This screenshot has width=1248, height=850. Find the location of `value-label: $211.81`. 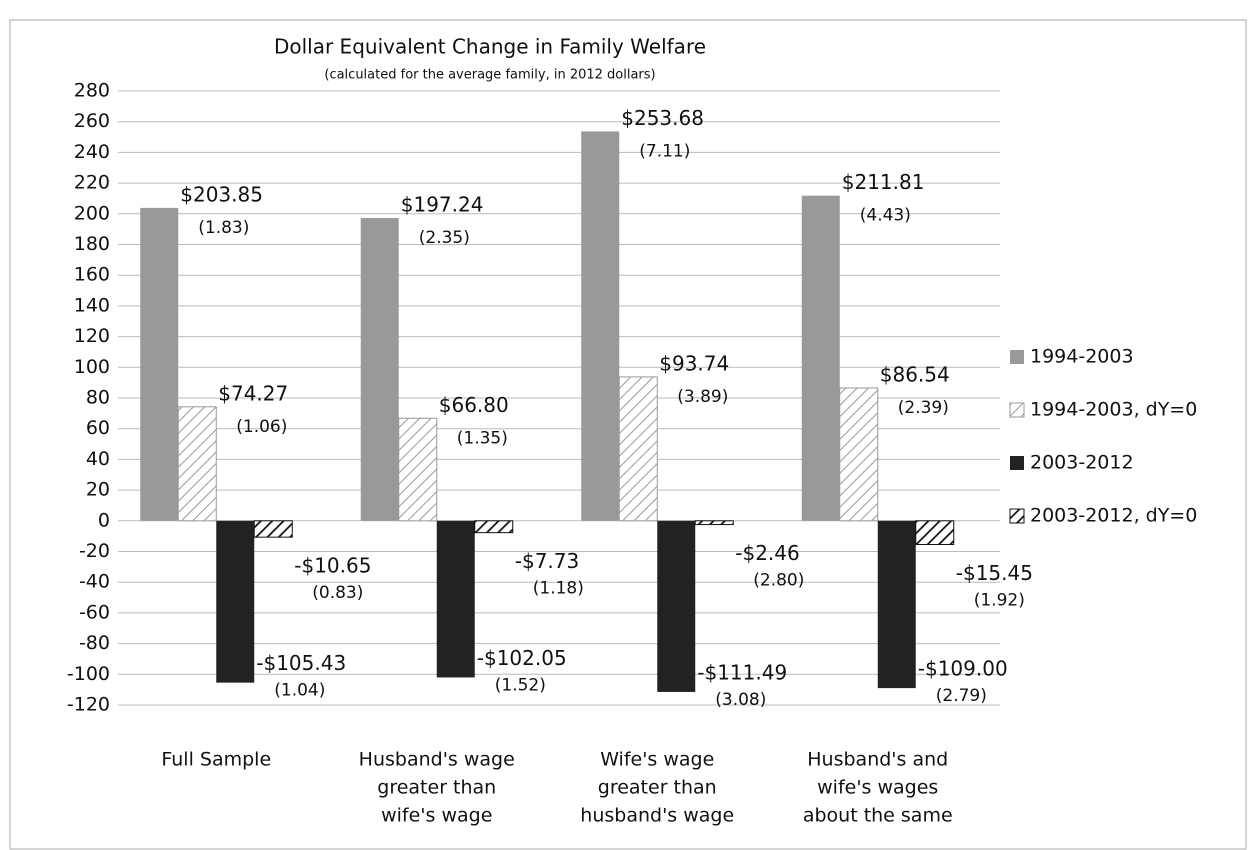

value-label: $211.81 is located at coordinates (883, 182).